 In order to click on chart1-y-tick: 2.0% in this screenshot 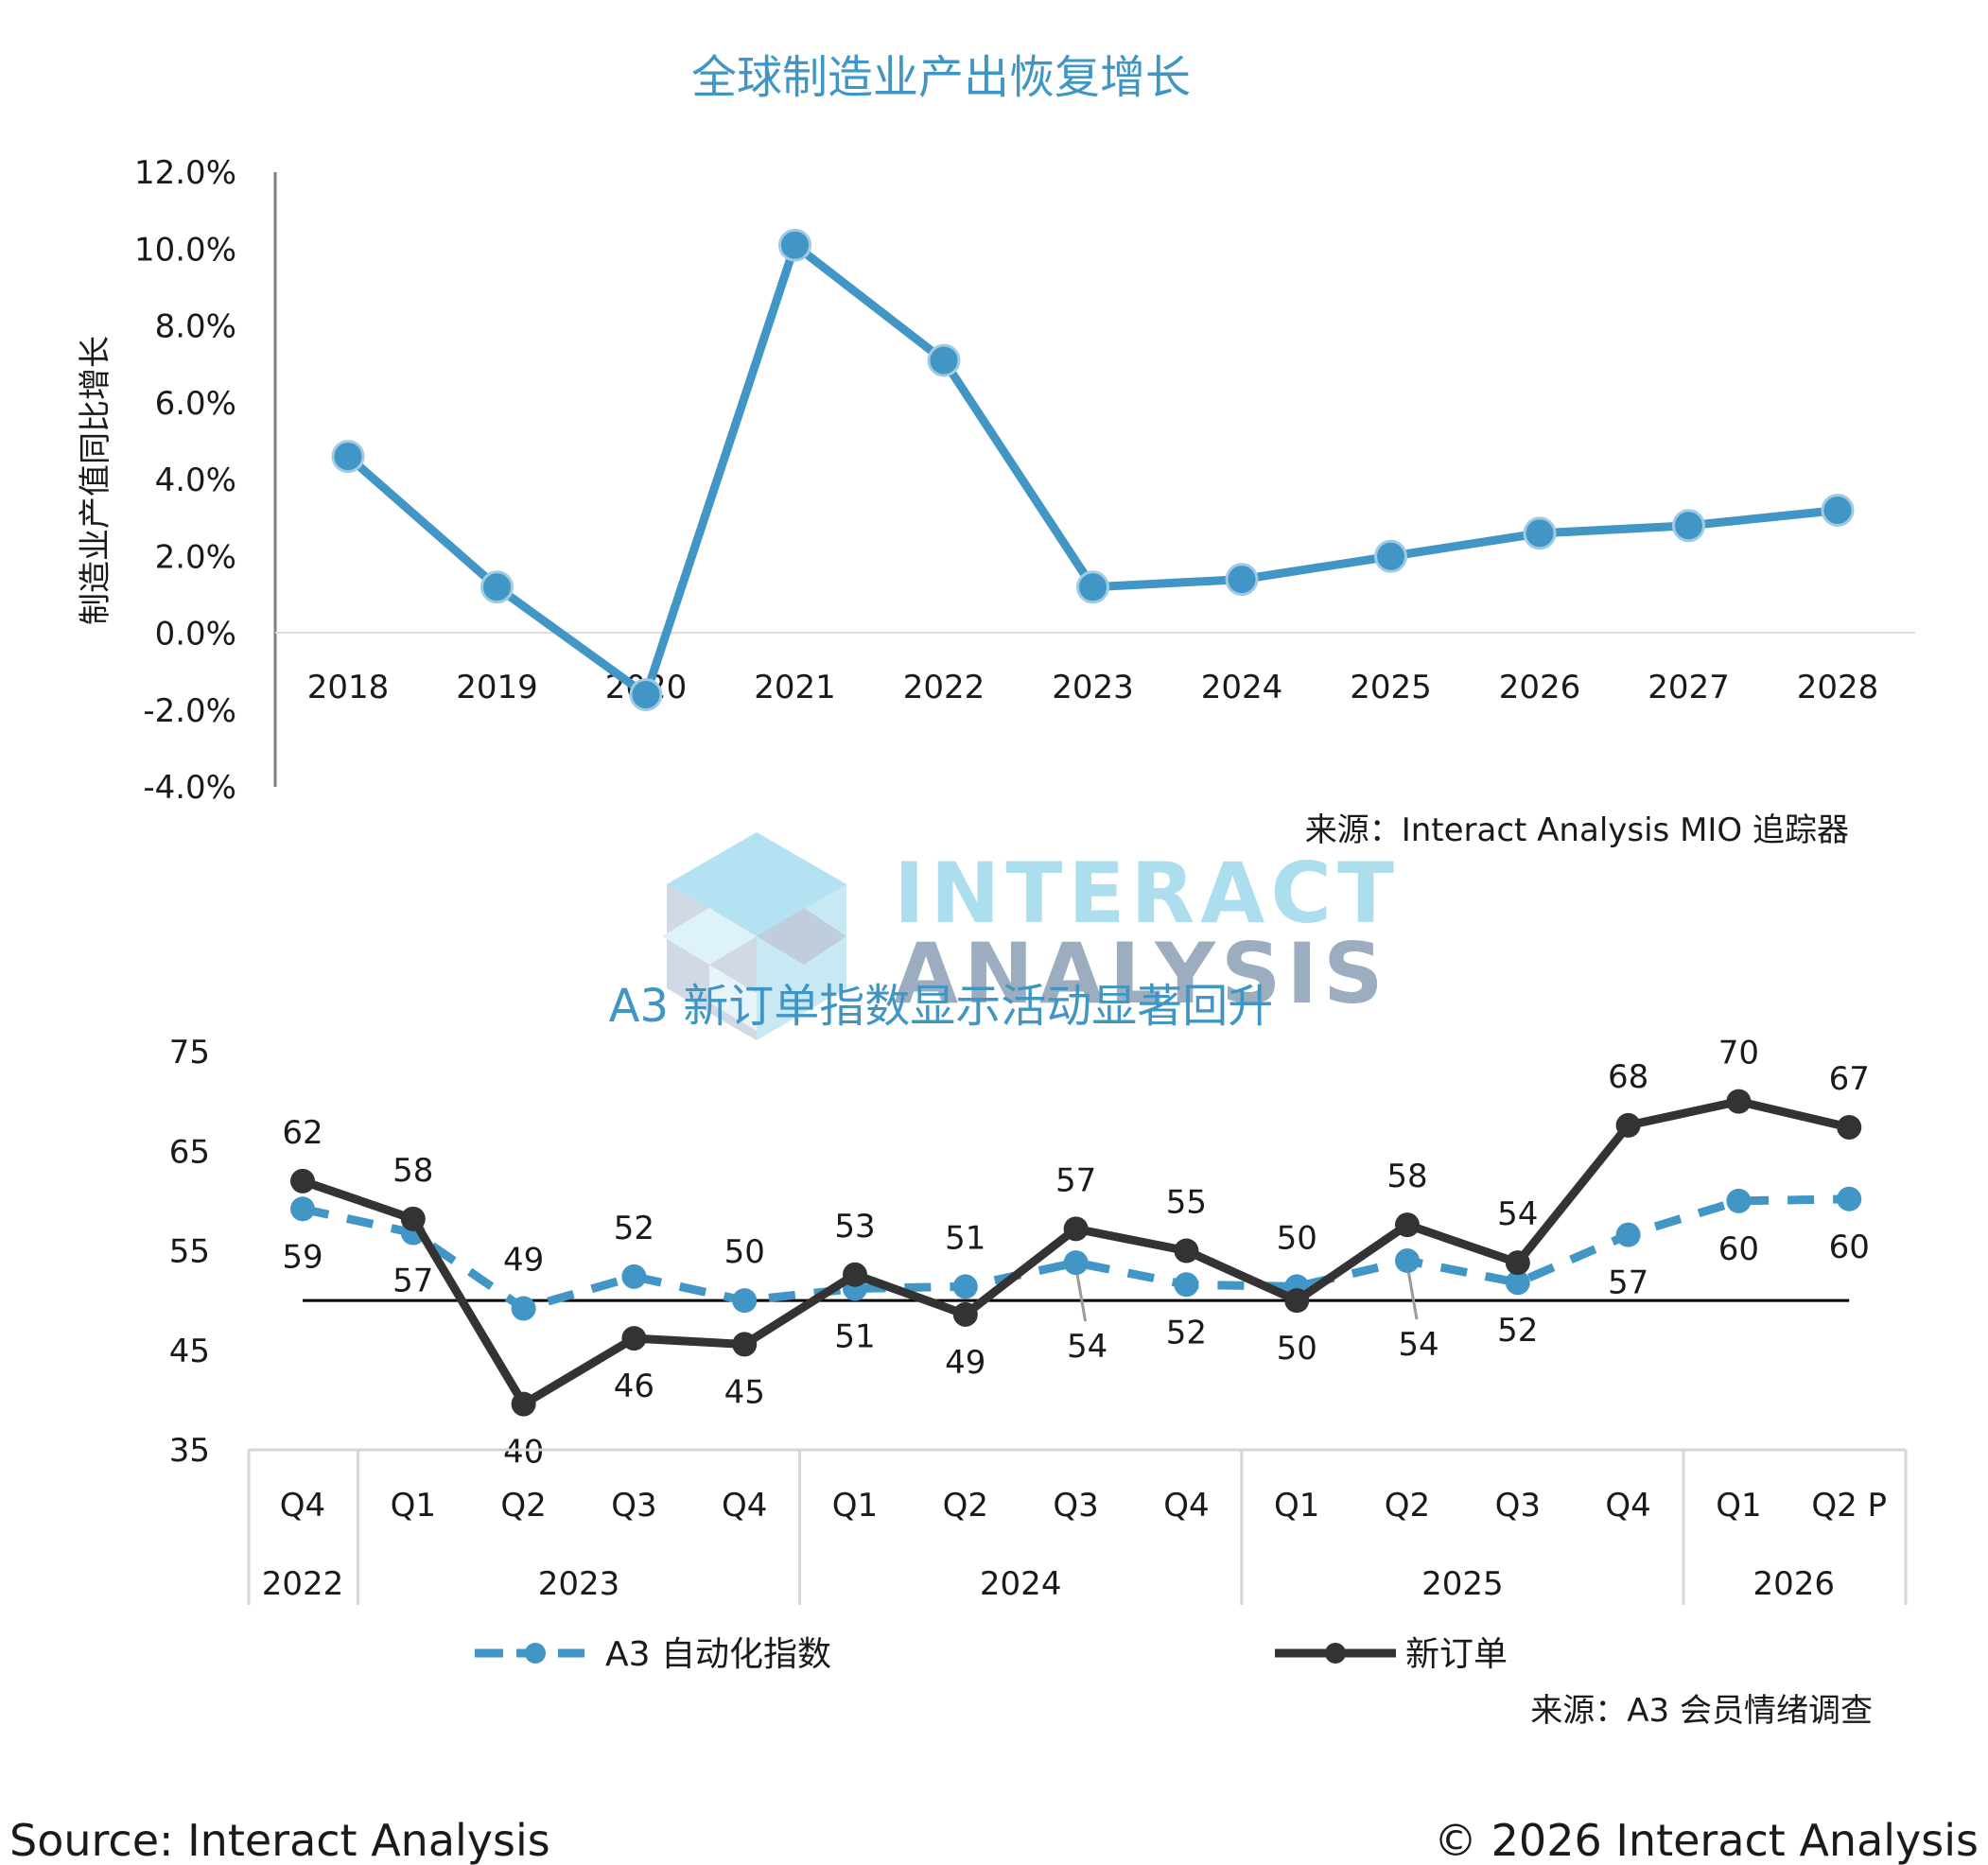, I will do `click(195, 557)`.